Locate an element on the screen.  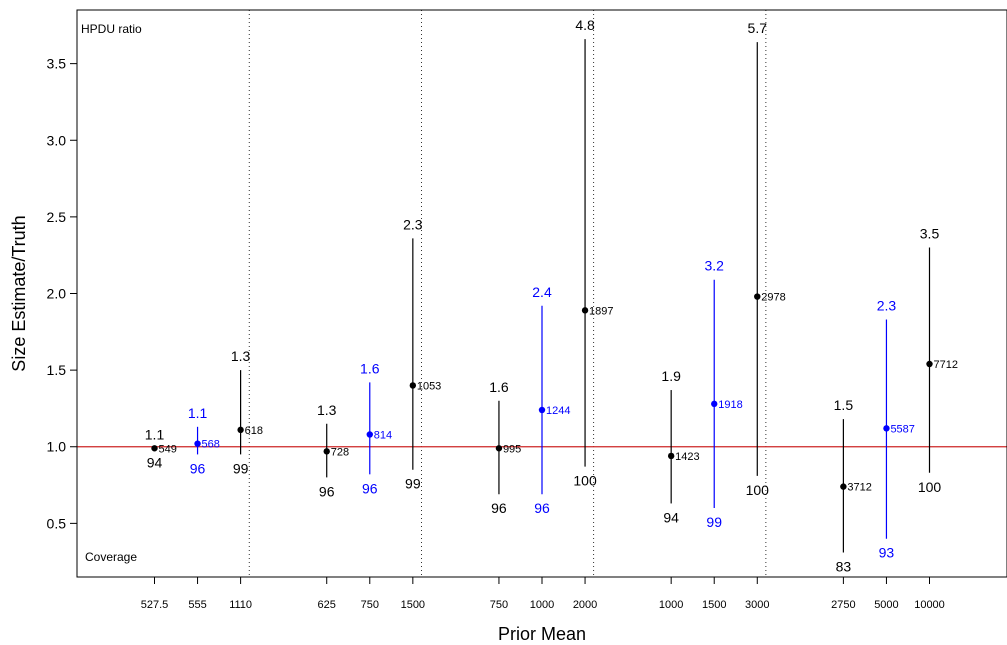
x-tick-label: 1110 is located at coordinates (240, 605).